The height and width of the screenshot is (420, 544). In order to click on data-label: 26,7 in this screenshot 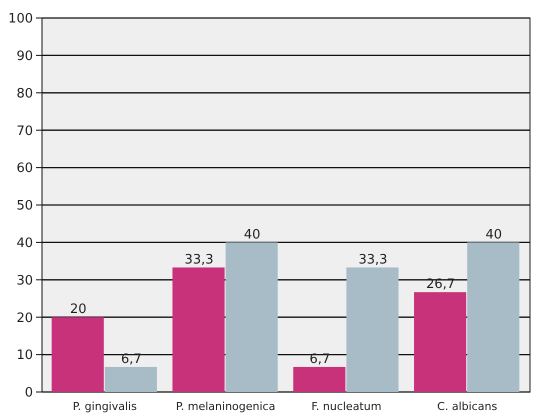, I will do `click(441, 284)`.